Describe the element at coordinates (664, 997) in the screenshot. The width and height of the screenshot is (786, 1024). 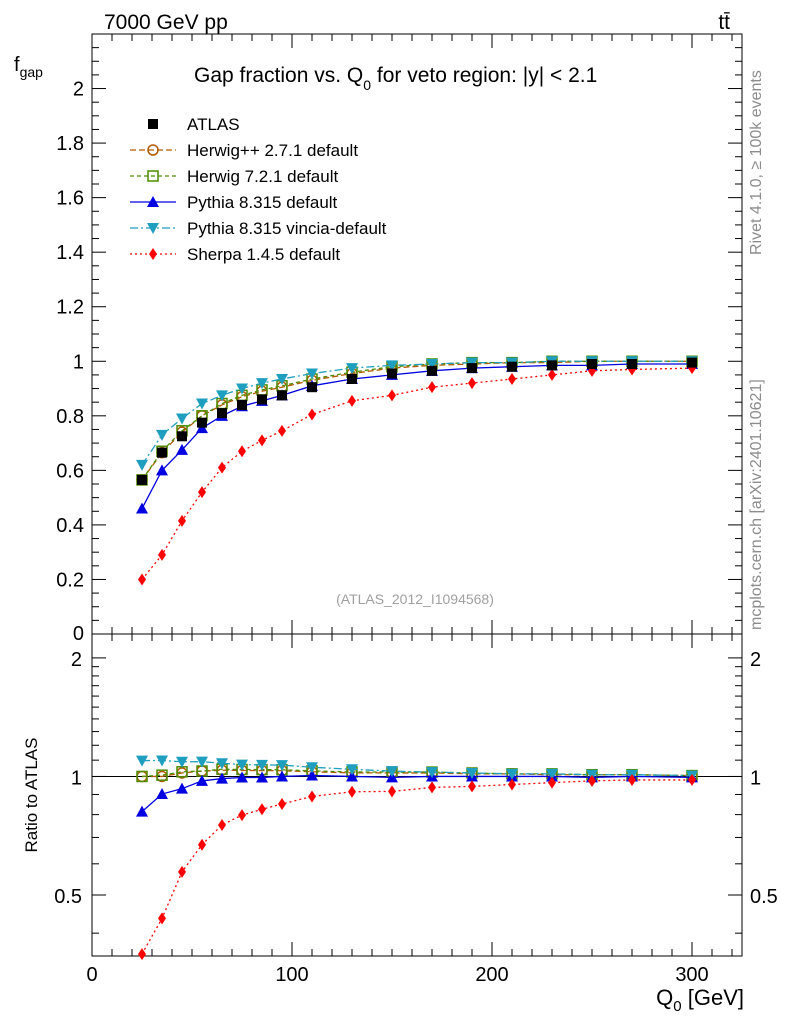
I see `x-axis-label-main: Q` at that location.